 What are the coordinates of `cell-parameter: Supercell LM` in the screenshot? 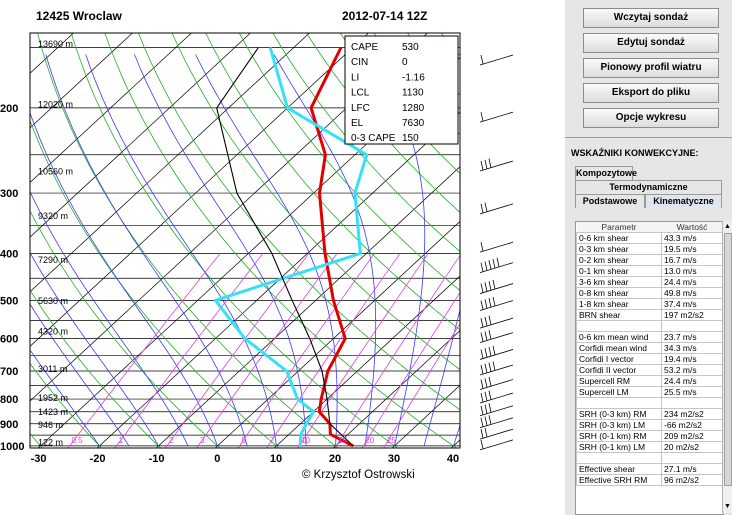 It's located at (619, 392).